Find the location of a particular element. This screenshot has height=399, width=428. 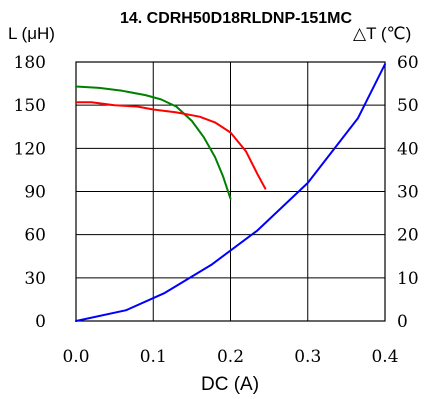

x-tick-label: 0.4 is located at coordinates (384, 357).